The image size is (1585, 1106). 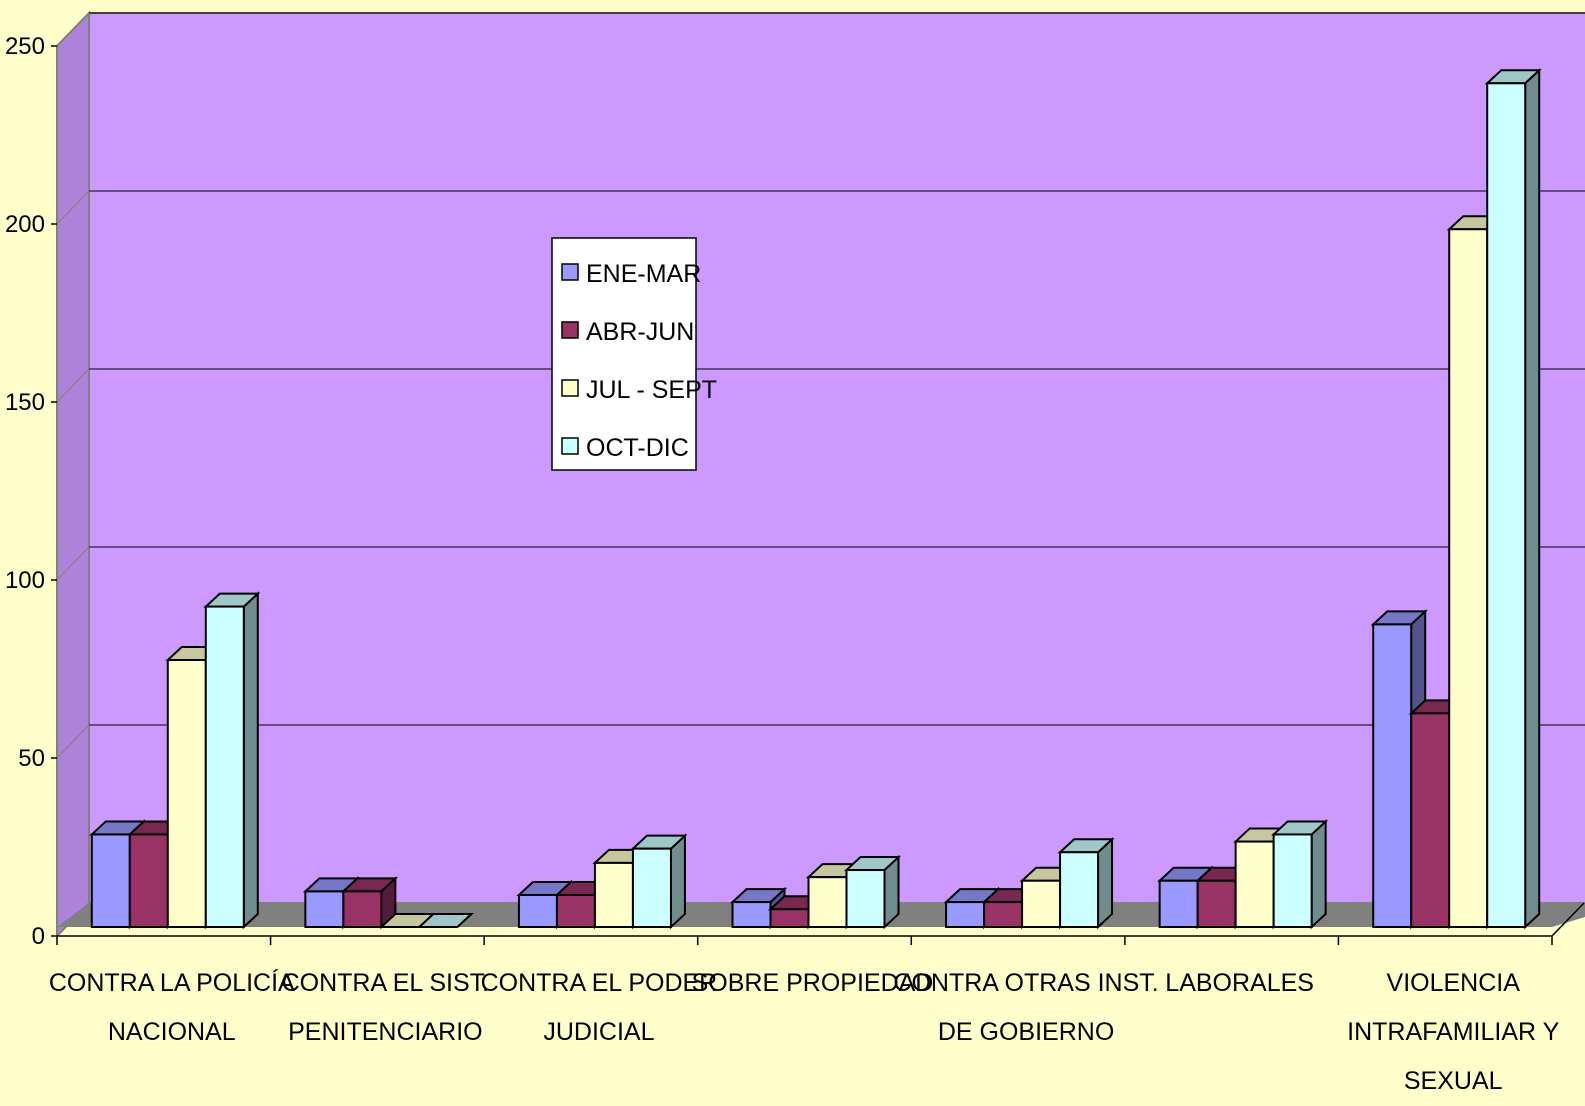 I want to click on bar-top, so click(x=445, y=920).